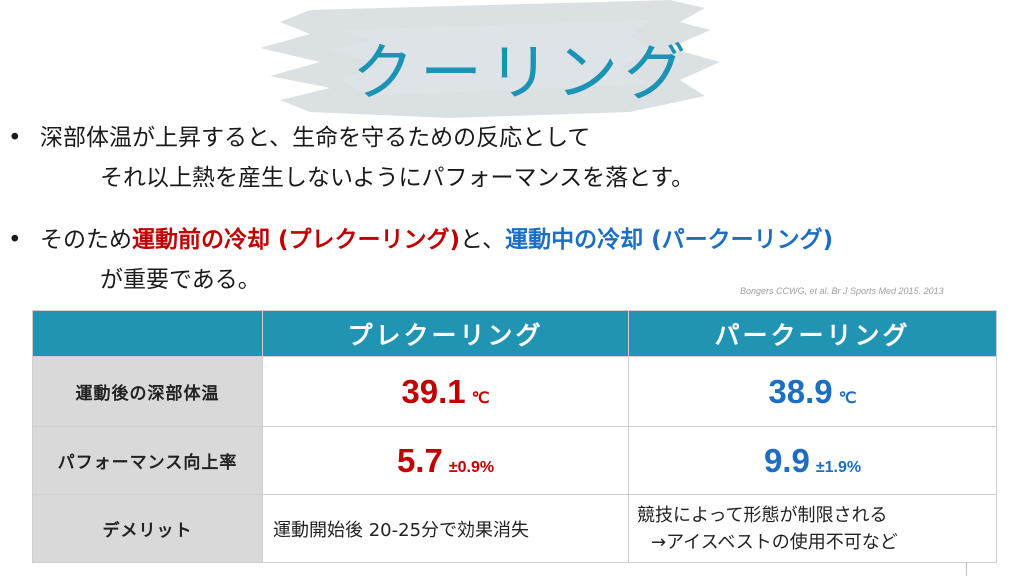 The image size is (1024, 576). Describe the element at coordinates (180, 280) in the screenshot. I see `bullet-2-line2: が重要である。` at that location.